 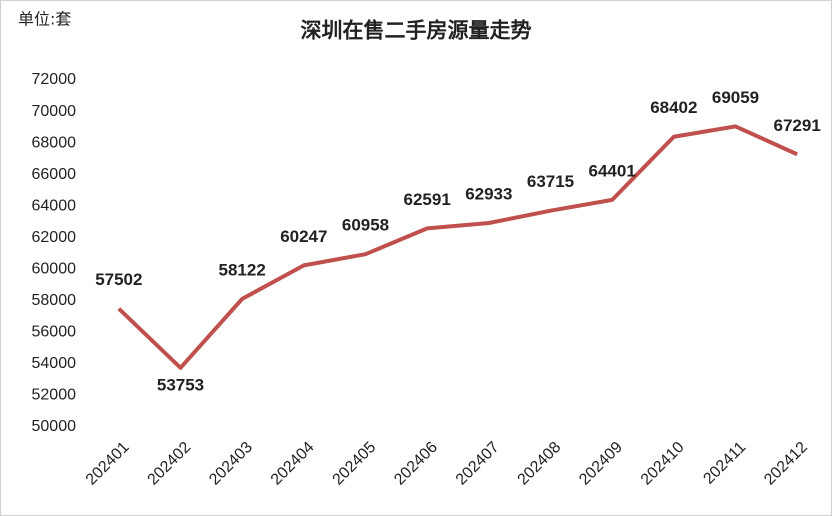 I want to click on data-label: 63715, so click(x=550, y=181).